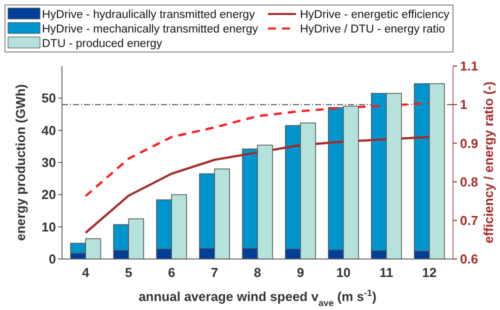  Describe the element at coordinates (149, 15) in the screenshot. I see `legend-label: HyDrive - hydraulically transmitted energy` at that location.